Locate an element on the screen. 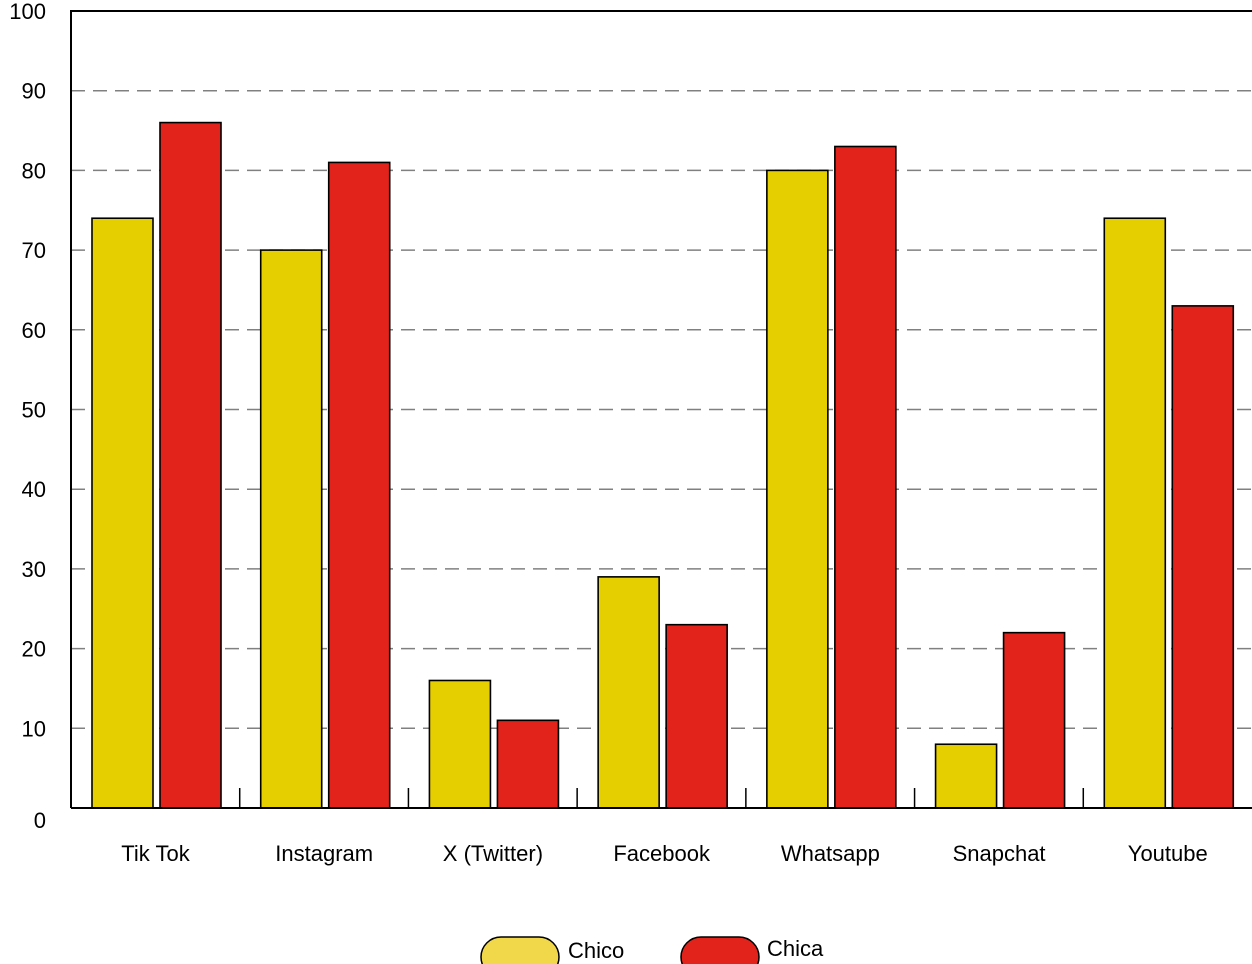  y-tick-label: 80 is located at coordinates (34, 170).